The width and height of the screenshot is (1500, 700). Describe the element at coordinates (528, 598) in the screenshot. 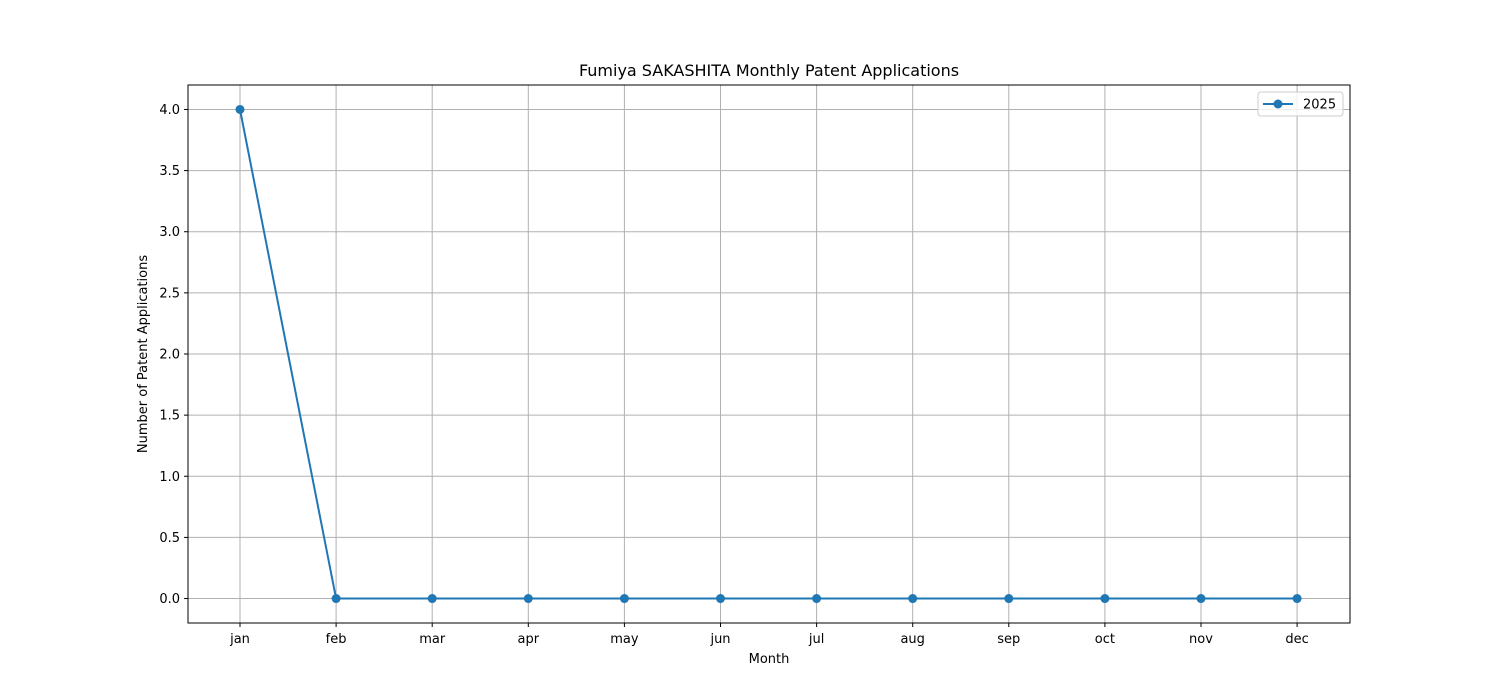

I see `data-point-apr` at that location.